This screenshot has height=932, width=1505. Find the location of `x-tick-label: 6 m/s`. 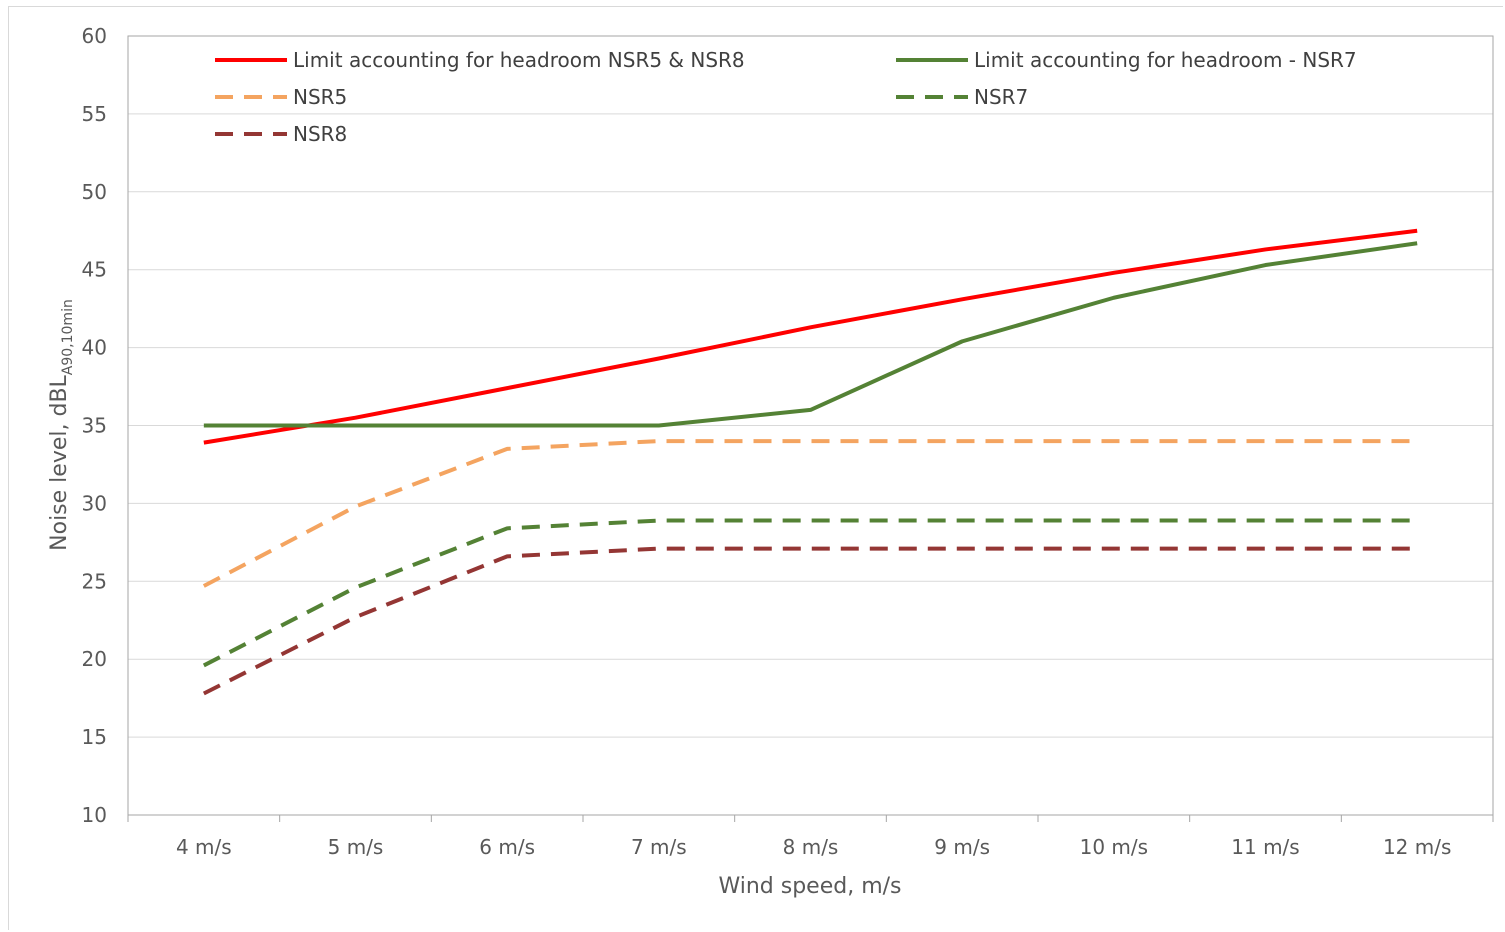

x-tick-label: 6 m/s is located at coordinates (507, 847).